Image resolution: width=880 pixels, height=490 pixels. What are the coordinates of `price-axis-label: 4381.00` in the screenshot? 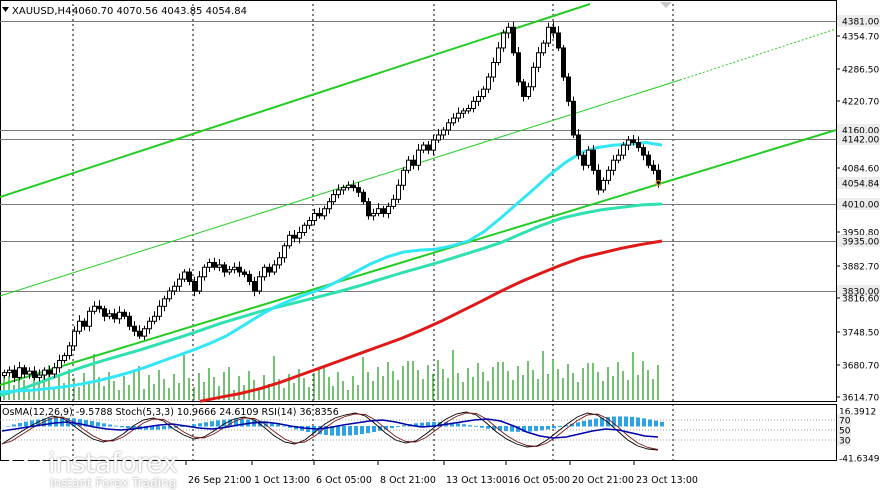 It's located at (860, 23).